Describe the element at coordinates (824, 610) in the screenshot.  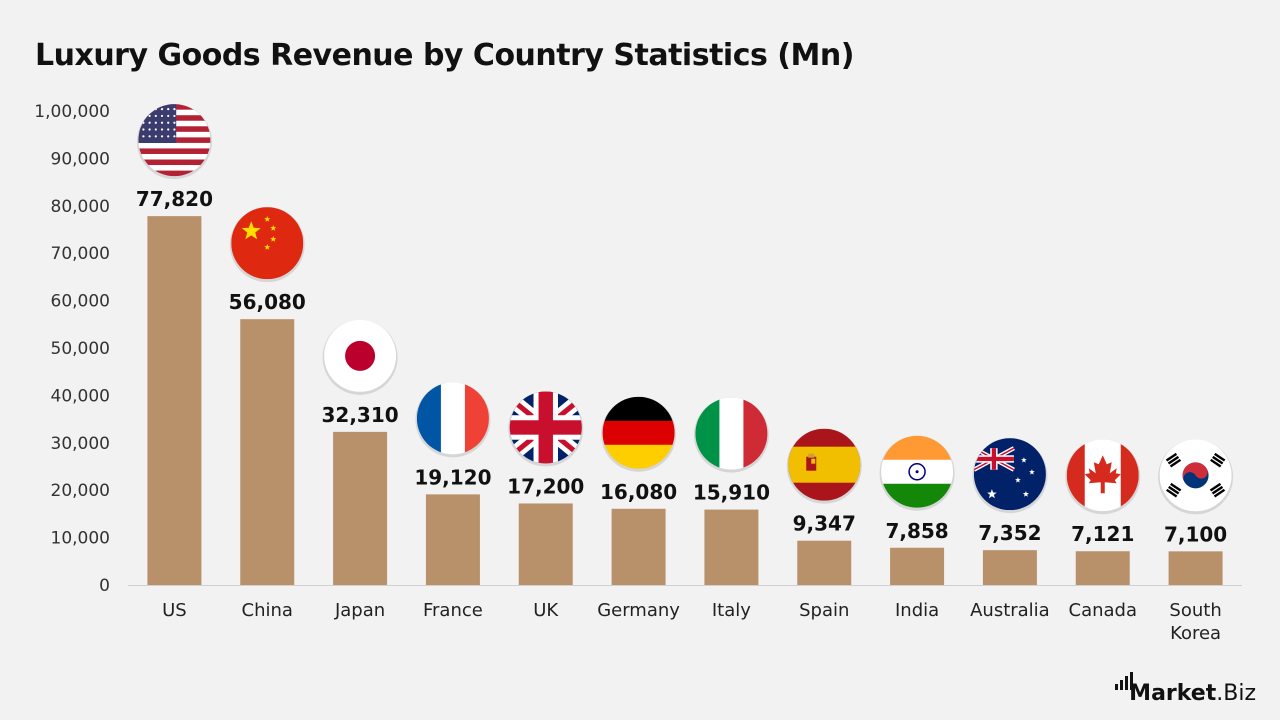
I see `x-tick-label: Spain` at that location.